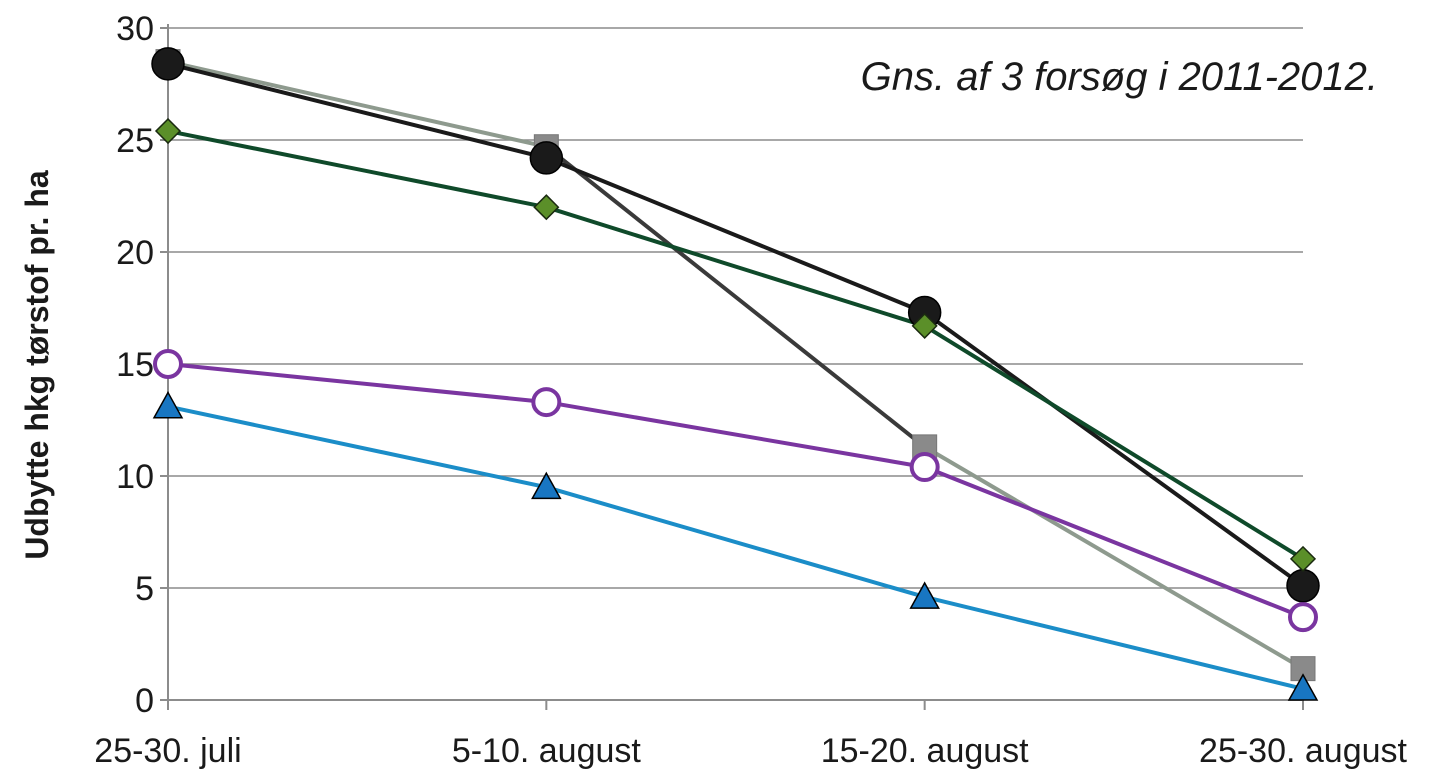 This screenshot has height=773, width=1447. Describe the element at coordinates (1303, 751) in the screenshot. I see `x-tick-label: 25-30. august` at that location.